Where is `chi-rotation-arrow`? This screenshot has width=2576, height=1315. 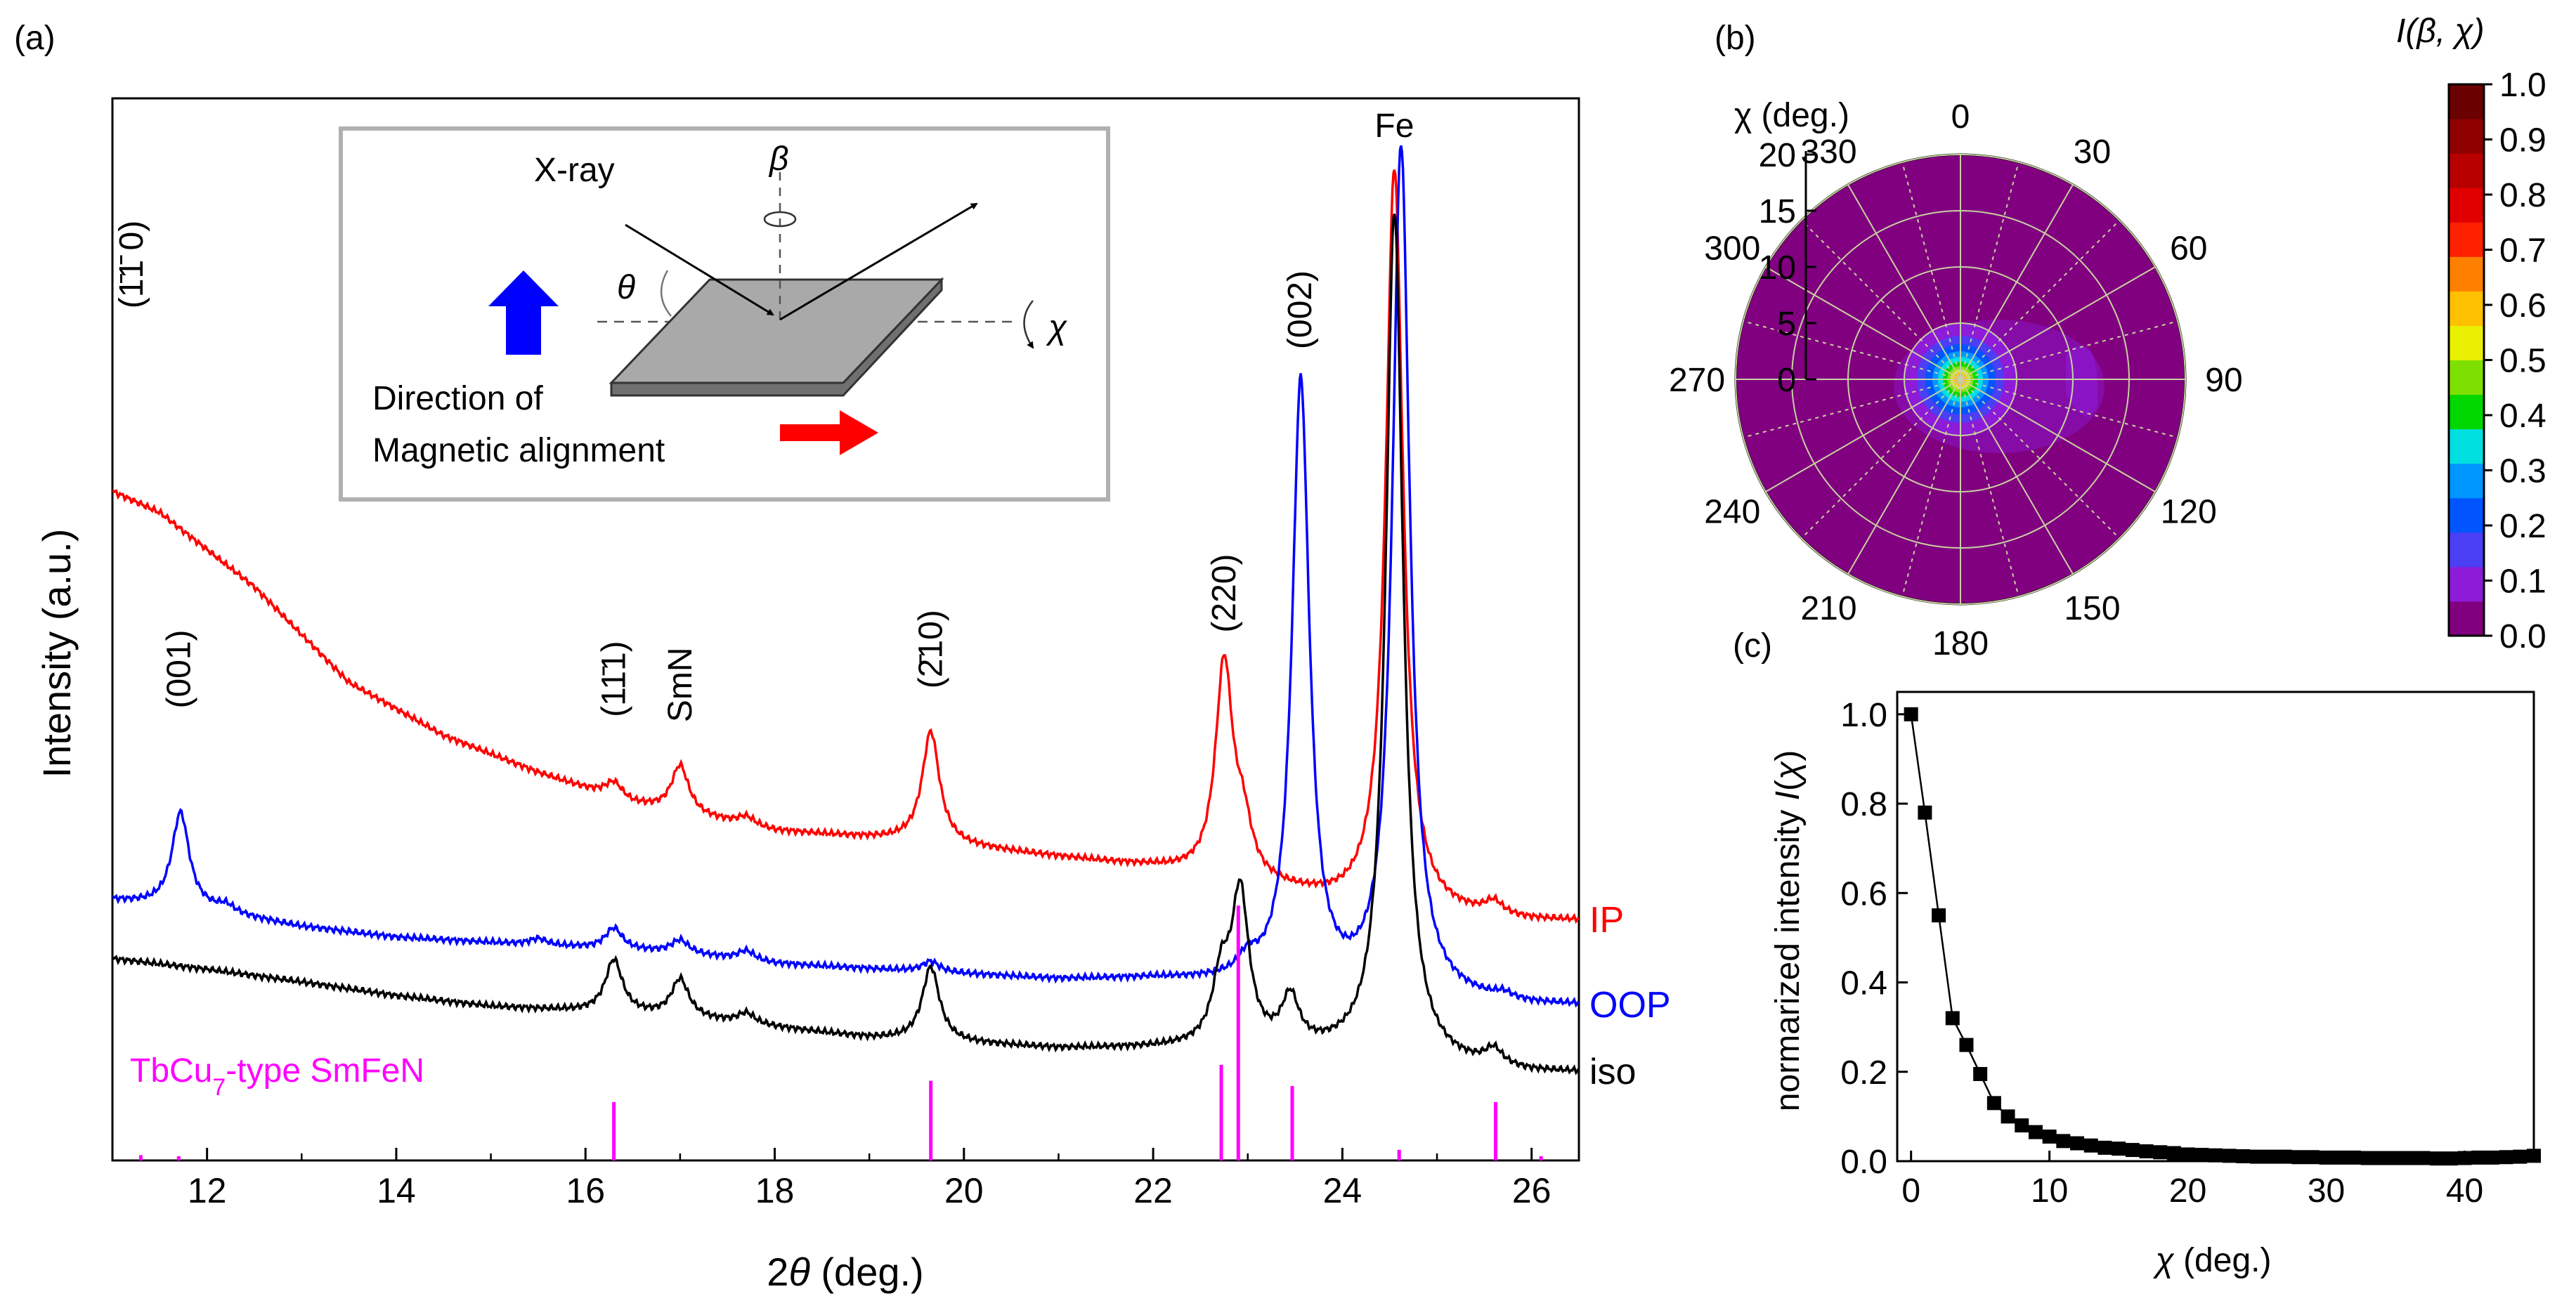 chi-rotation-arrow is located at coordinates (1028, 324).